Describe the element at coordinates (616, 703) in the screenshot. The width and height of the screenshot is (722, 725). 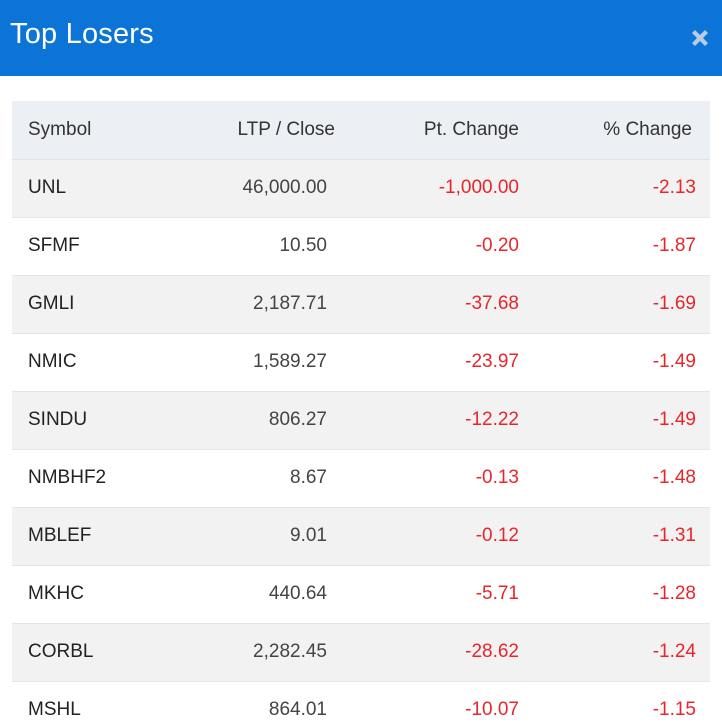
I see `pct-change-cell: -1.15` at that location.